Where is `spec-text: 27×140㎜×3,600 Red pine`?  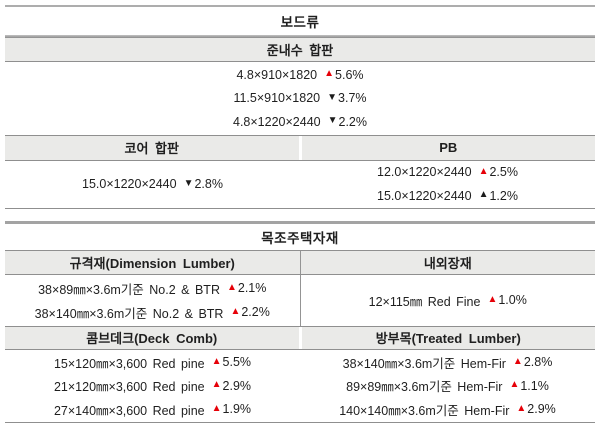
spec-text: 27×140㎜×3,600 Red pine is located at coordinates (129, 410).